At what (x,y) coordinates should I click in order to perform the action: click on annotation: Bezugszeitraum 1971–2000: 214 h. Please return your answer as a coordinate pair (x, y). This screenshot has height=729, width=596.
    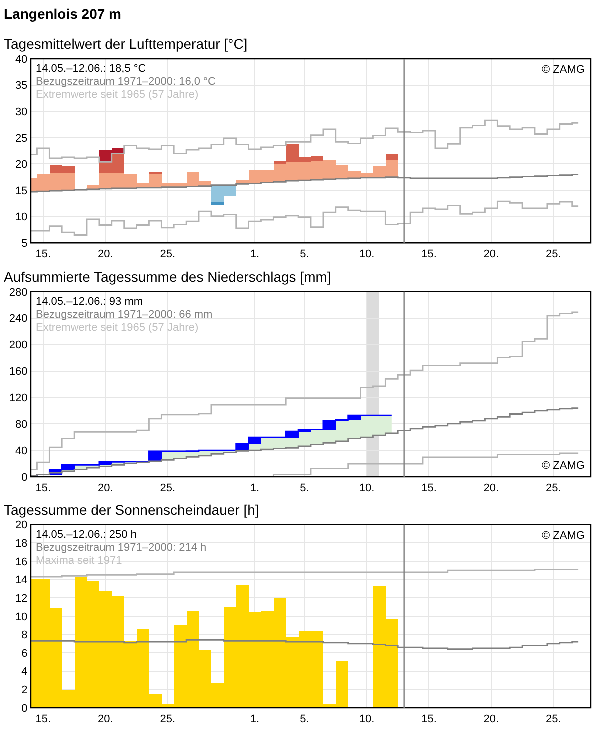
    Looking at the image, I should click on (121, 548).